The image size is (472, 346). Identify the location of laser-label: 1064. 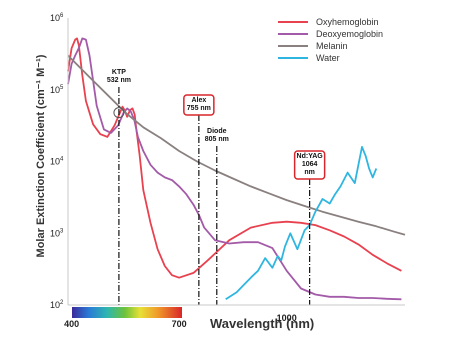
(310, 164).